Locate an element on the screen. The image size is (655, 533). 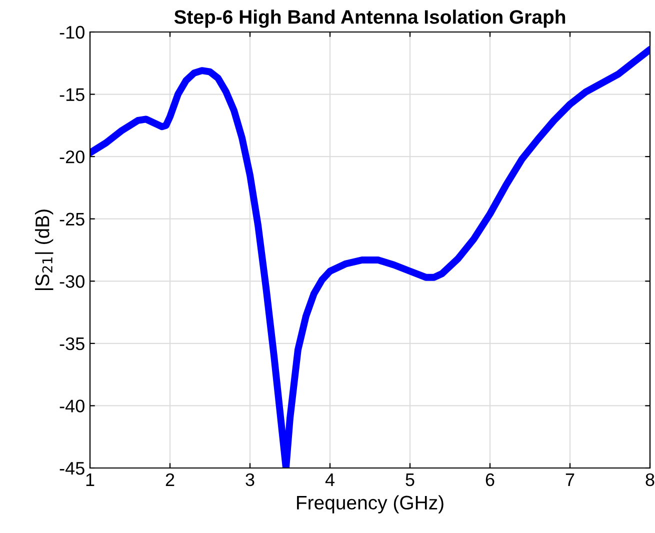
x-tick-label: 5 is located at coordinates (410, 480).